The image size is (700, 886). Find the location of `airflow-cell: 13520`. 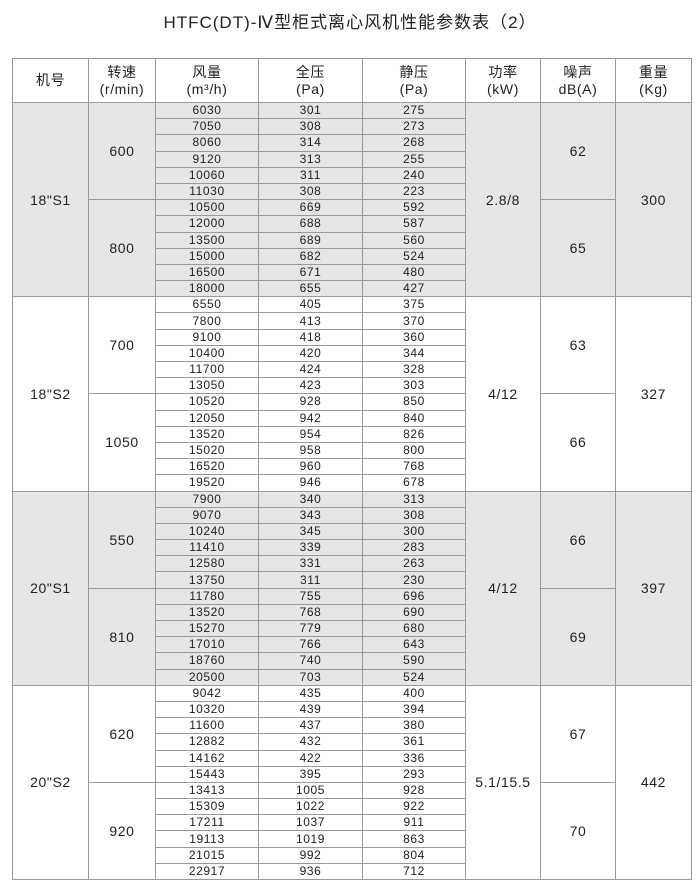

airflow-cell: 13520 is located at coordinates (207, 612).